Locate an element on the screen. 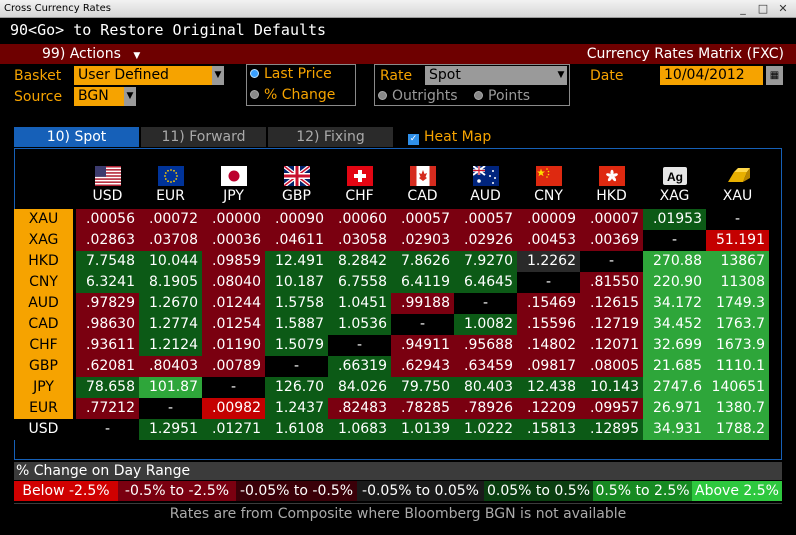 The height and width of the screenshot is (535, 796). rate-cell: .66319 is located at coordinates (359, 366).